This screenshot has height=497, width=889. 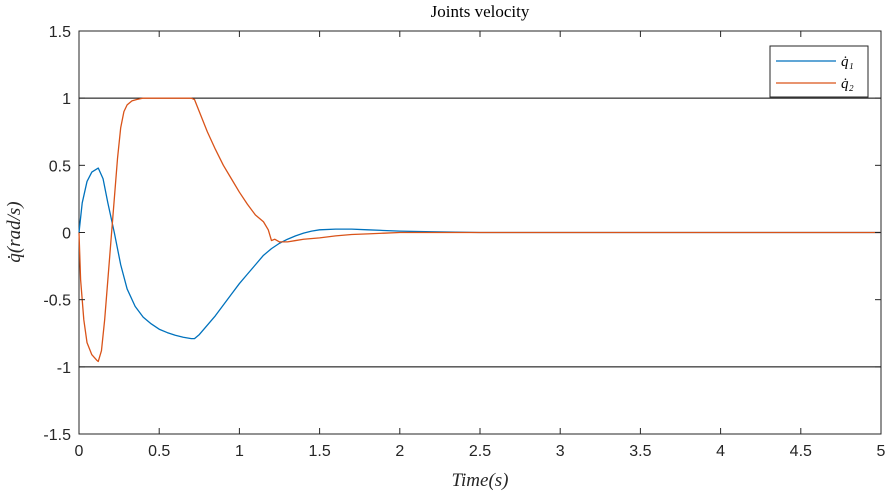 What do you see at coordinates (66, 234) in the screenshot?
I see `y-tick-label: 0` at bounding box center [66, 234].